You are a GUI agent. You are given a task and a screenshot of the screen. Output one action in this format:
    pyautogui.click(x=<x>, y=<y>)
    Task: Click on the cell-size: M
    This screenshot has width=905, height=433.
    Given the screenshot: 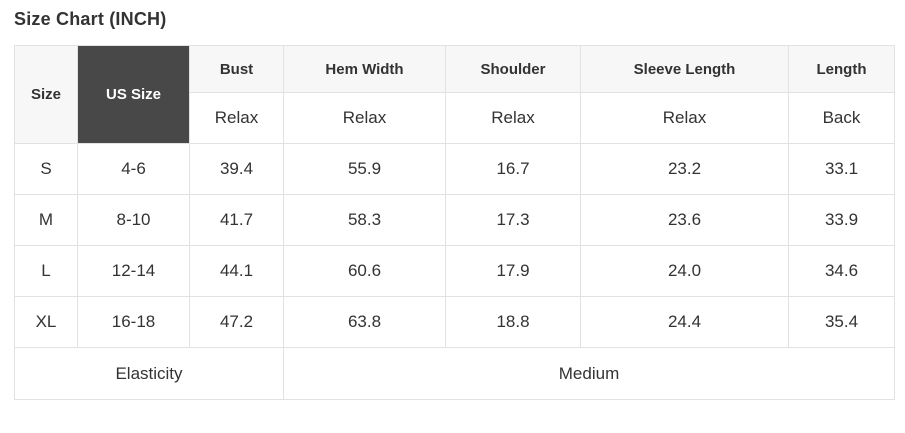 What is the action you would take?
    pyautogui.click(x=46, y=220)
    